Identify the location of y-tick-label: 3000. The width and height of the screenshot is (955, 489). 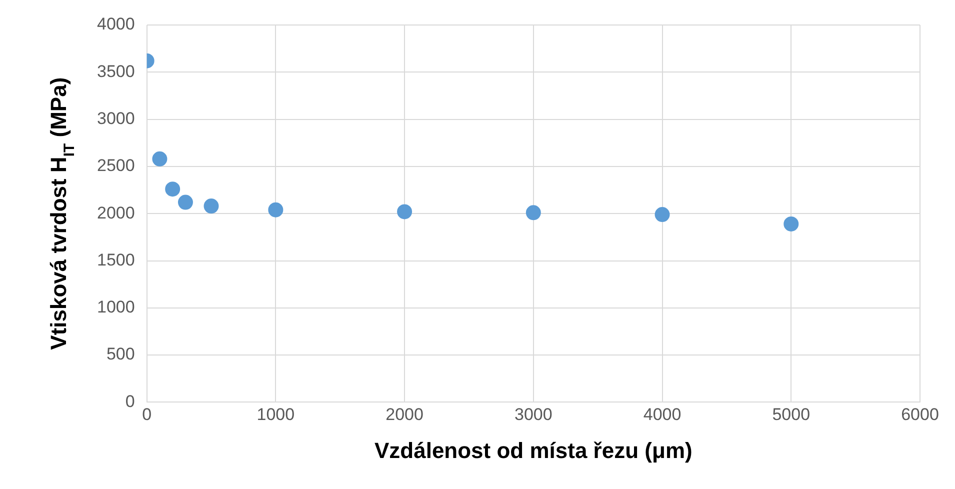
(115, 118).